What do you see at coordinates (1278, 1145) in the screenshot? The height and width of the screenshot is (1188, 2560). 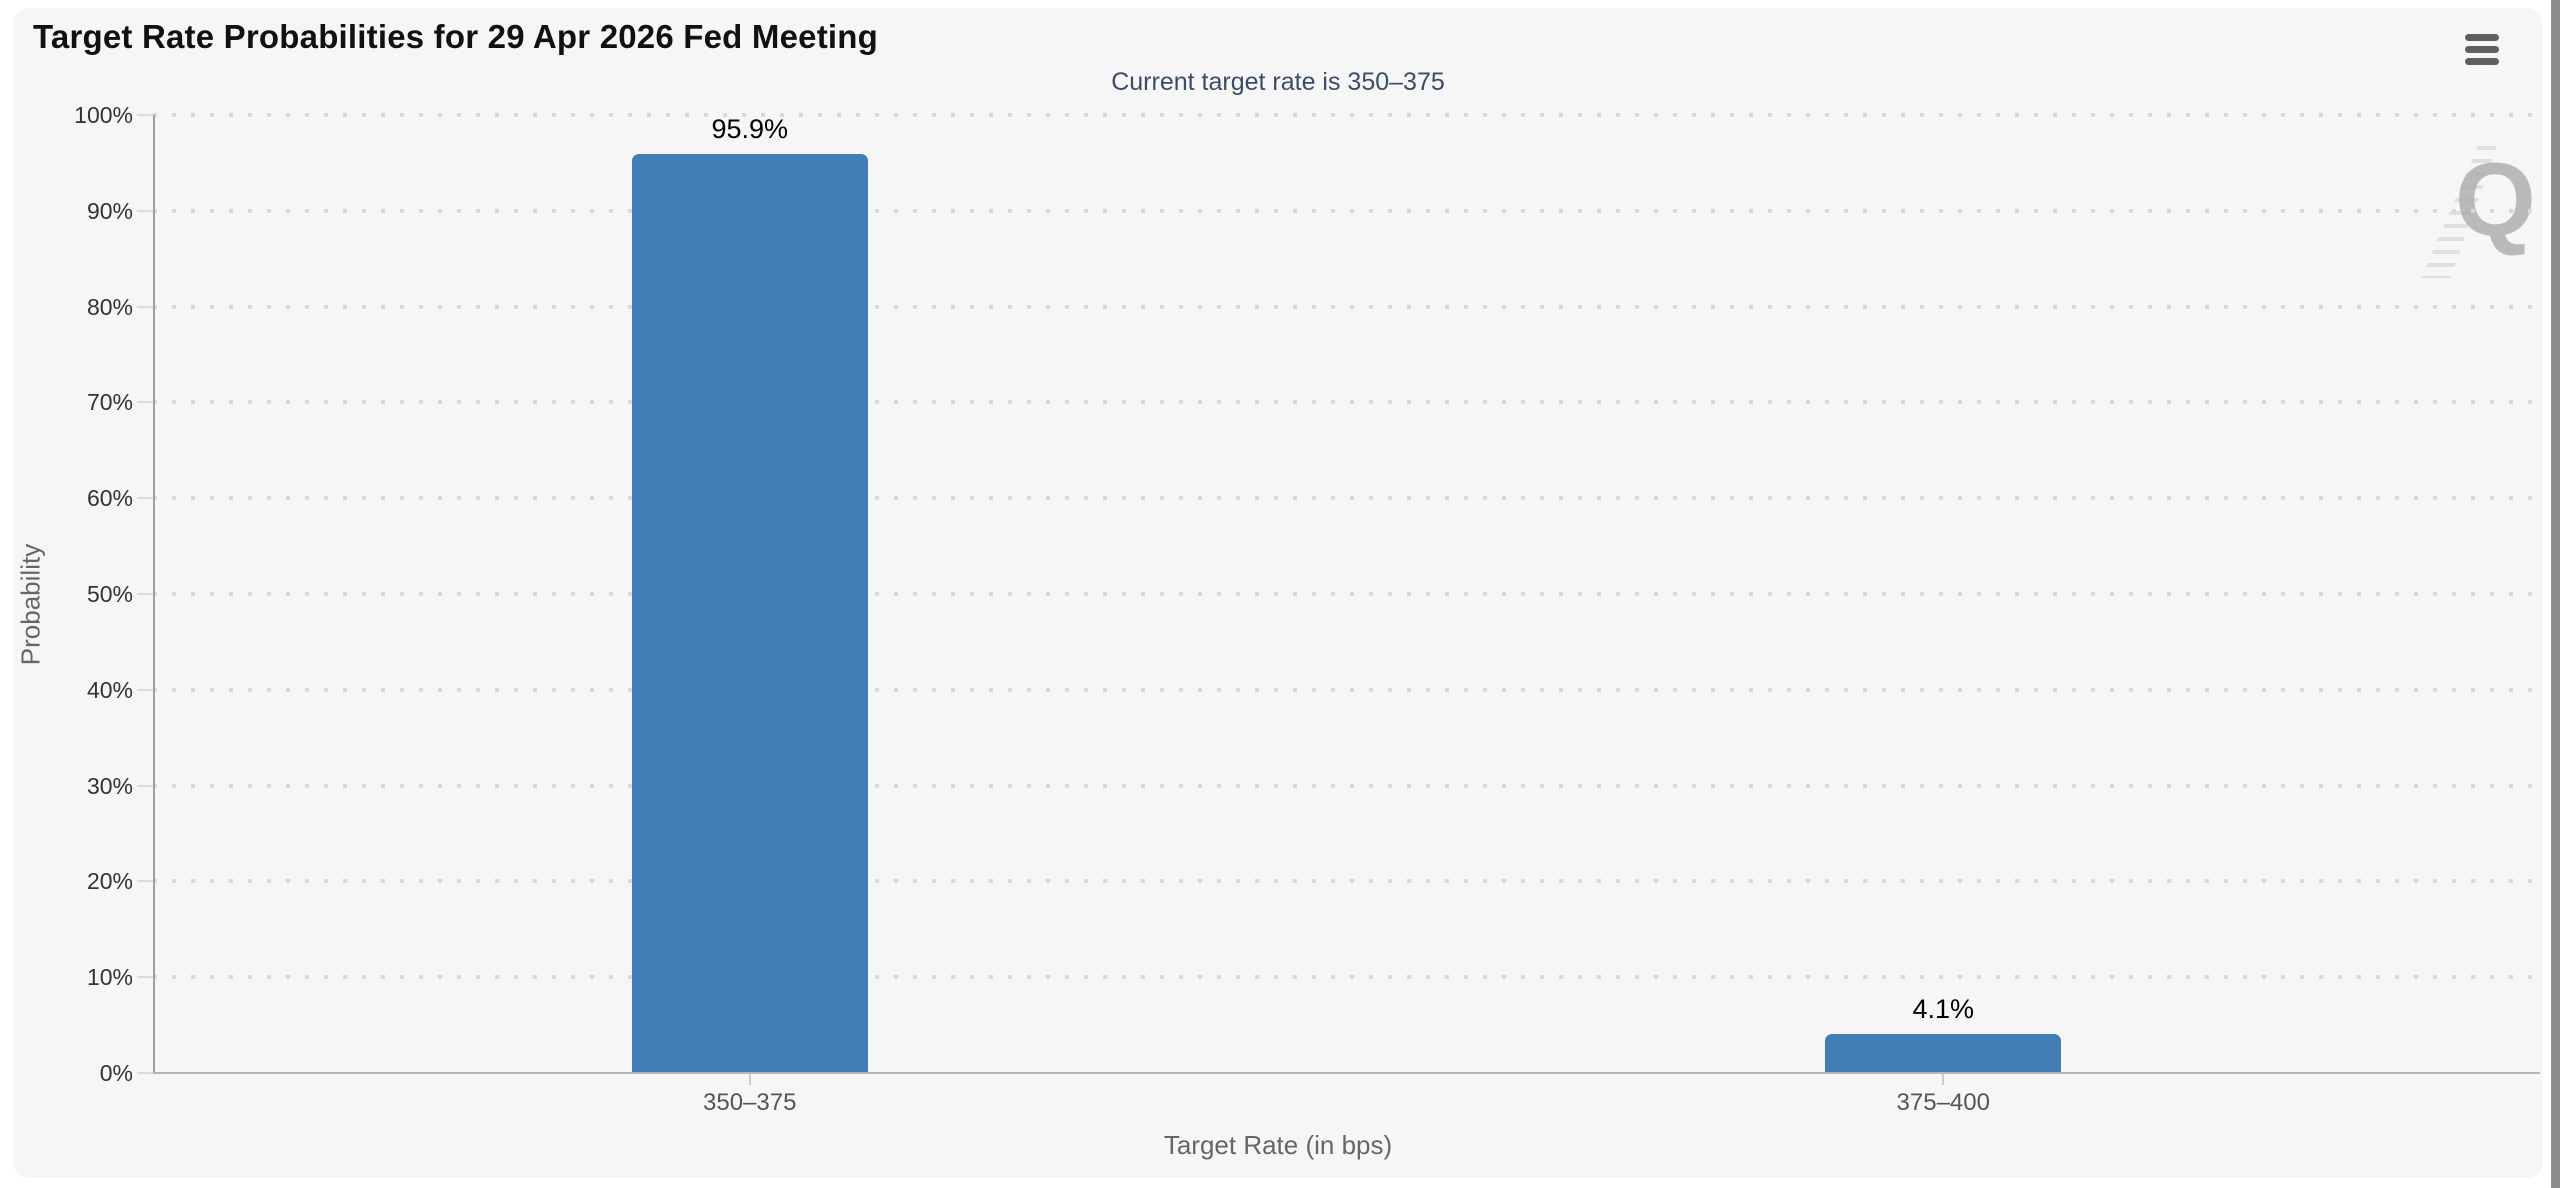 I see `x-axis-title: Target Rate (in bps)` at bounding box center [1278, 1145].